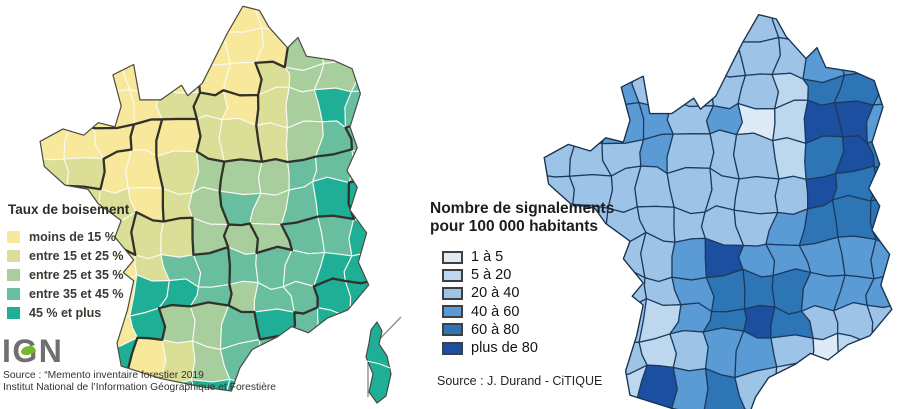  Describe the element at coordinates (520, 381) in the screenshot. I see `reports-map-source: Source : J. Durand - CiTIQUE` at that location.